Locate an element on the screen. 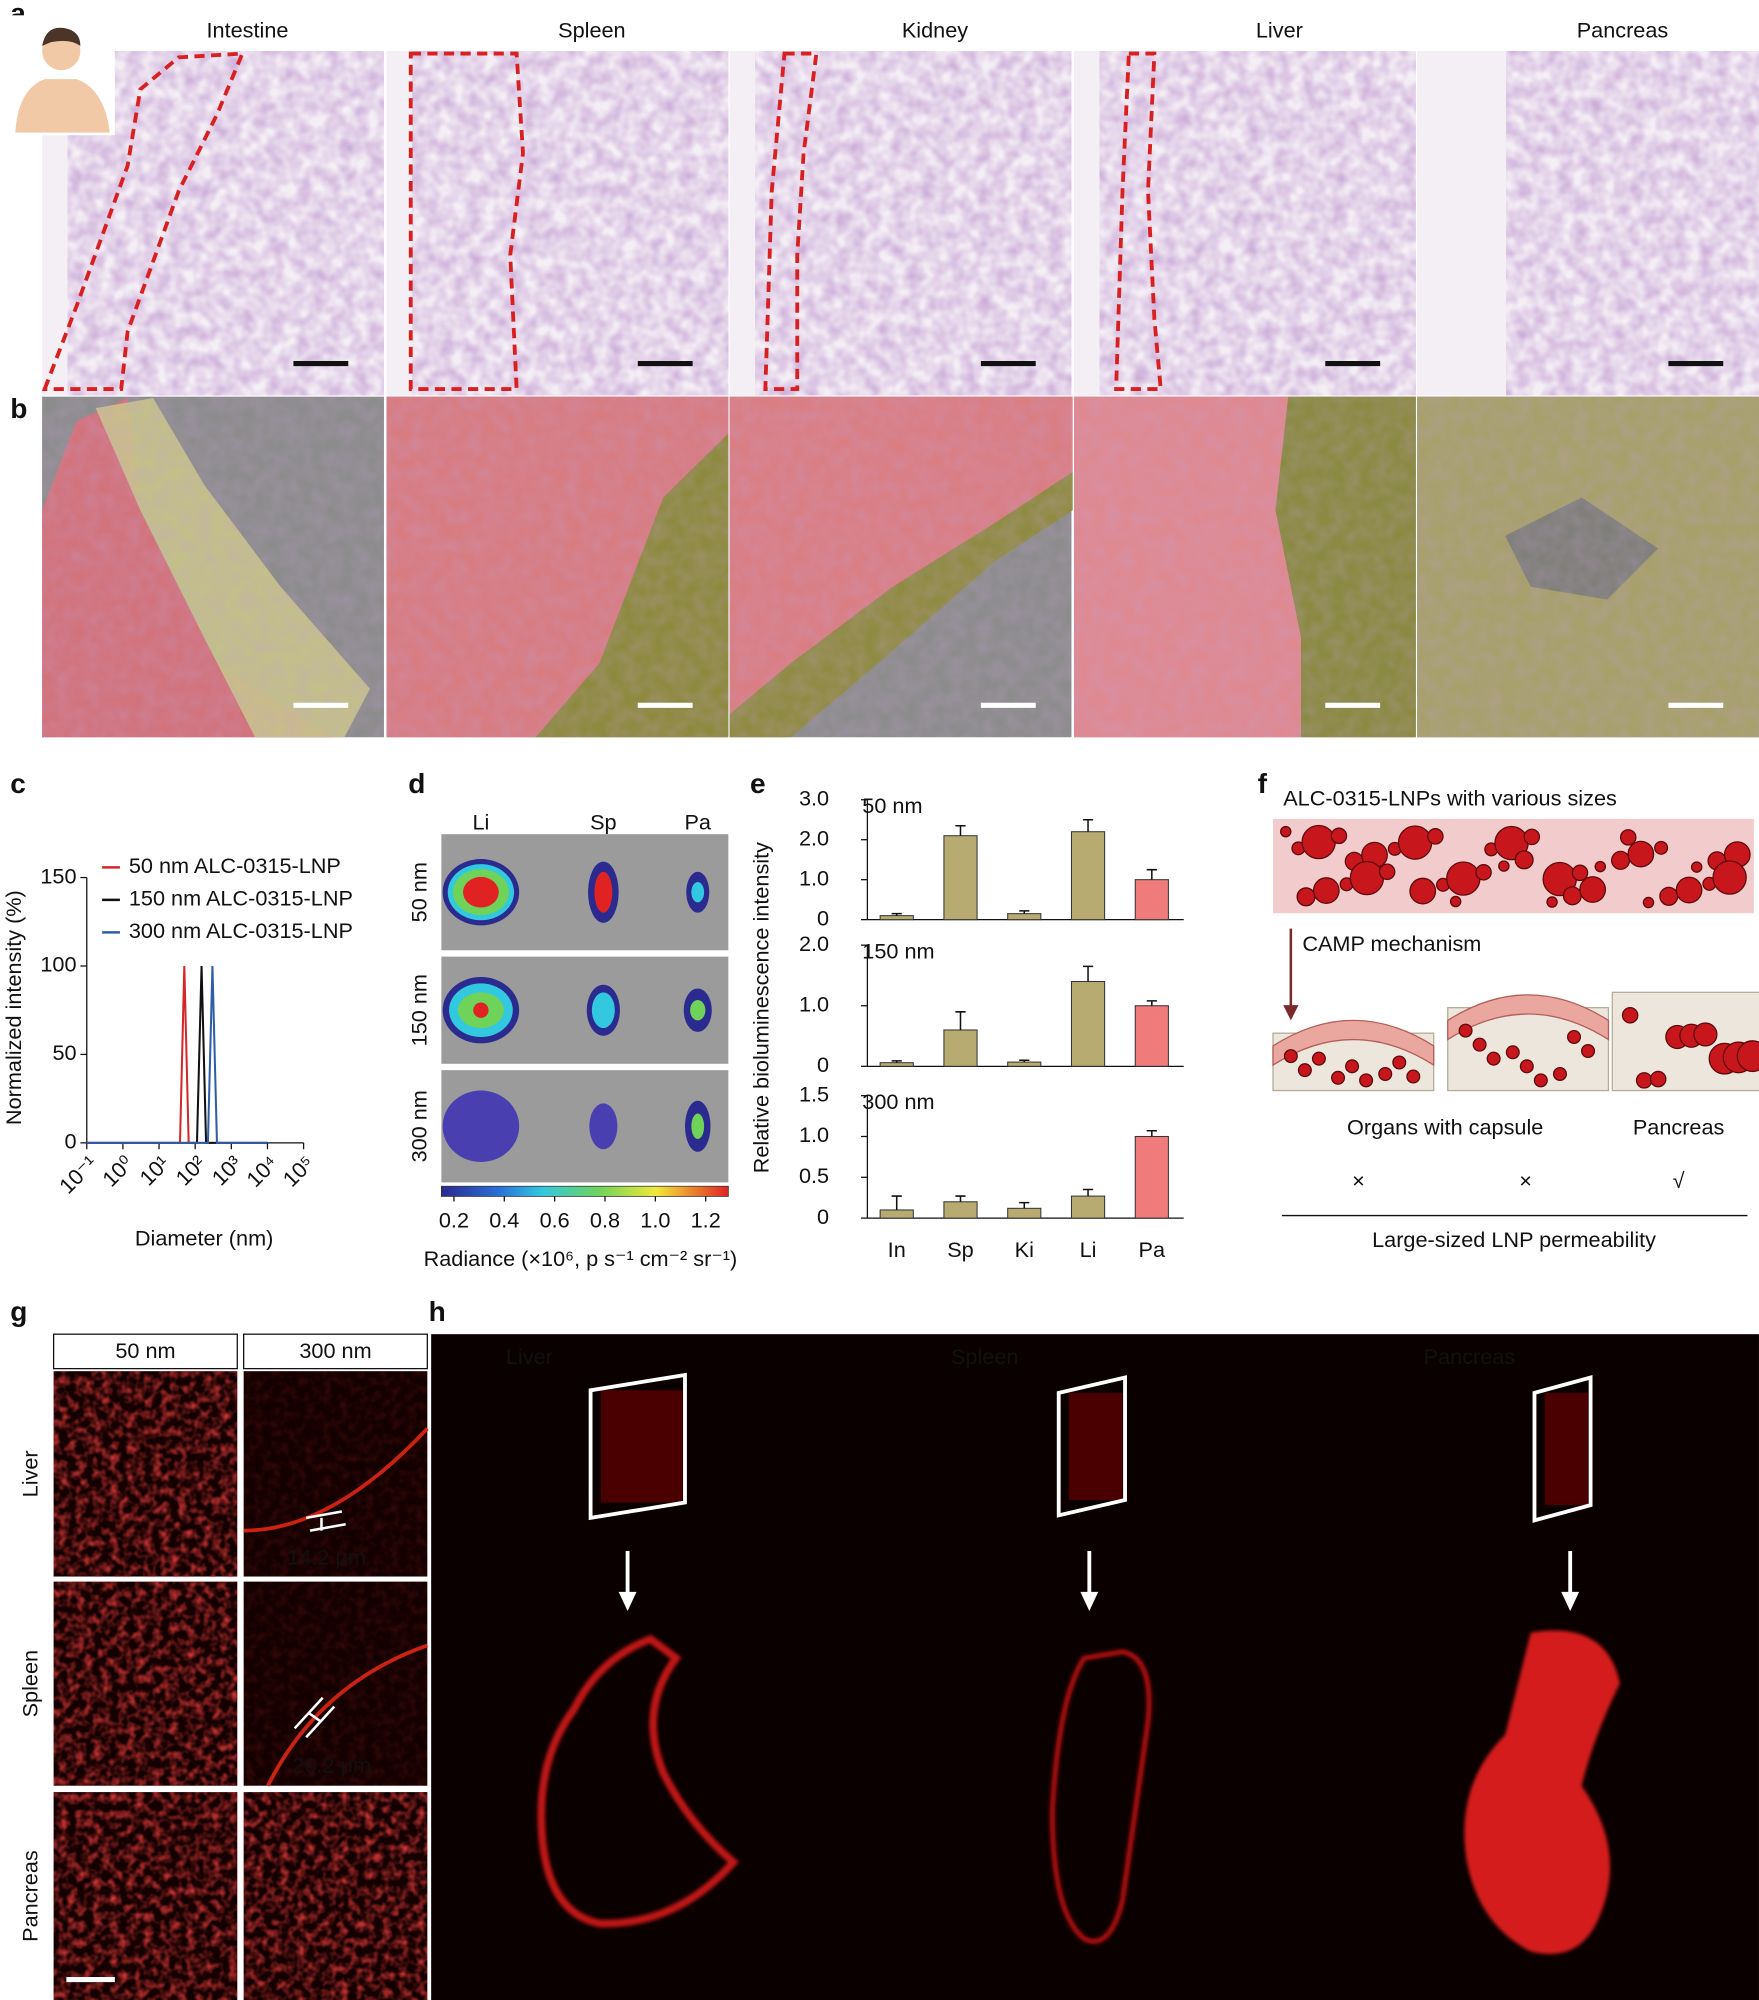 This screenshot has height=2000, width=1759. permeability-mark: √ is located at coordinates (1679, 1180).